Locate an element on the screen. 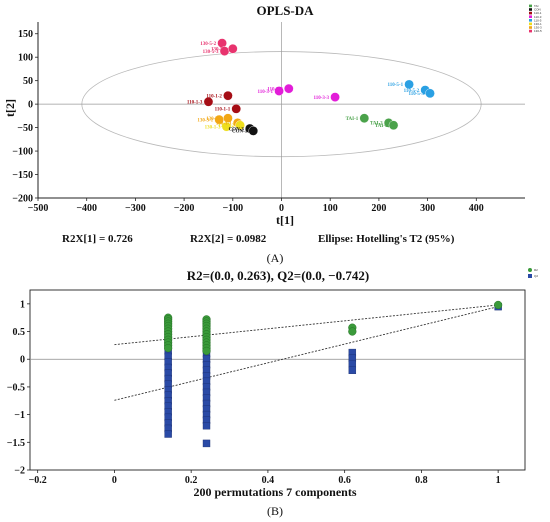  point-label: 130-3-2 is located at coordinates (214, 119).